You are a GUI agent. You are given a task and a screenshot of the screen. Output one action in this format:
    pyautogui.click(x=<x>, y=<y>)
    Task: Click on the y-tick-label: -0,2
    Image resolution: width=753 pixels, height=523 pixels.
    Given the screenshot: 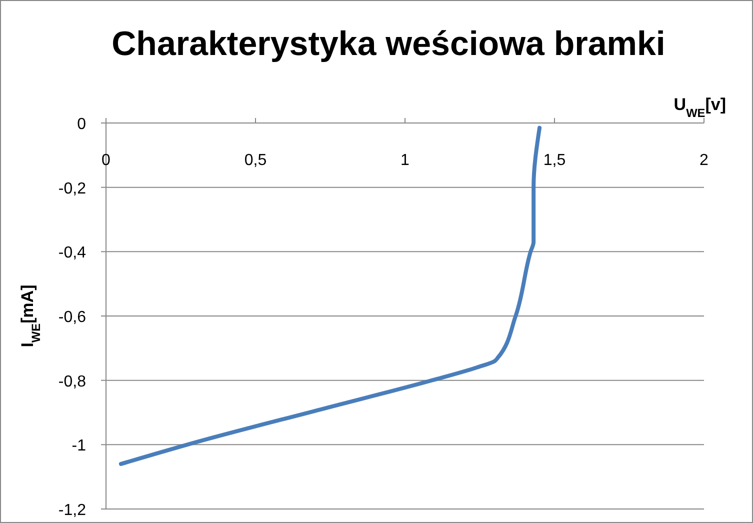 What is the action you would take?
    pyautogui.click(x=72, y=189)
    